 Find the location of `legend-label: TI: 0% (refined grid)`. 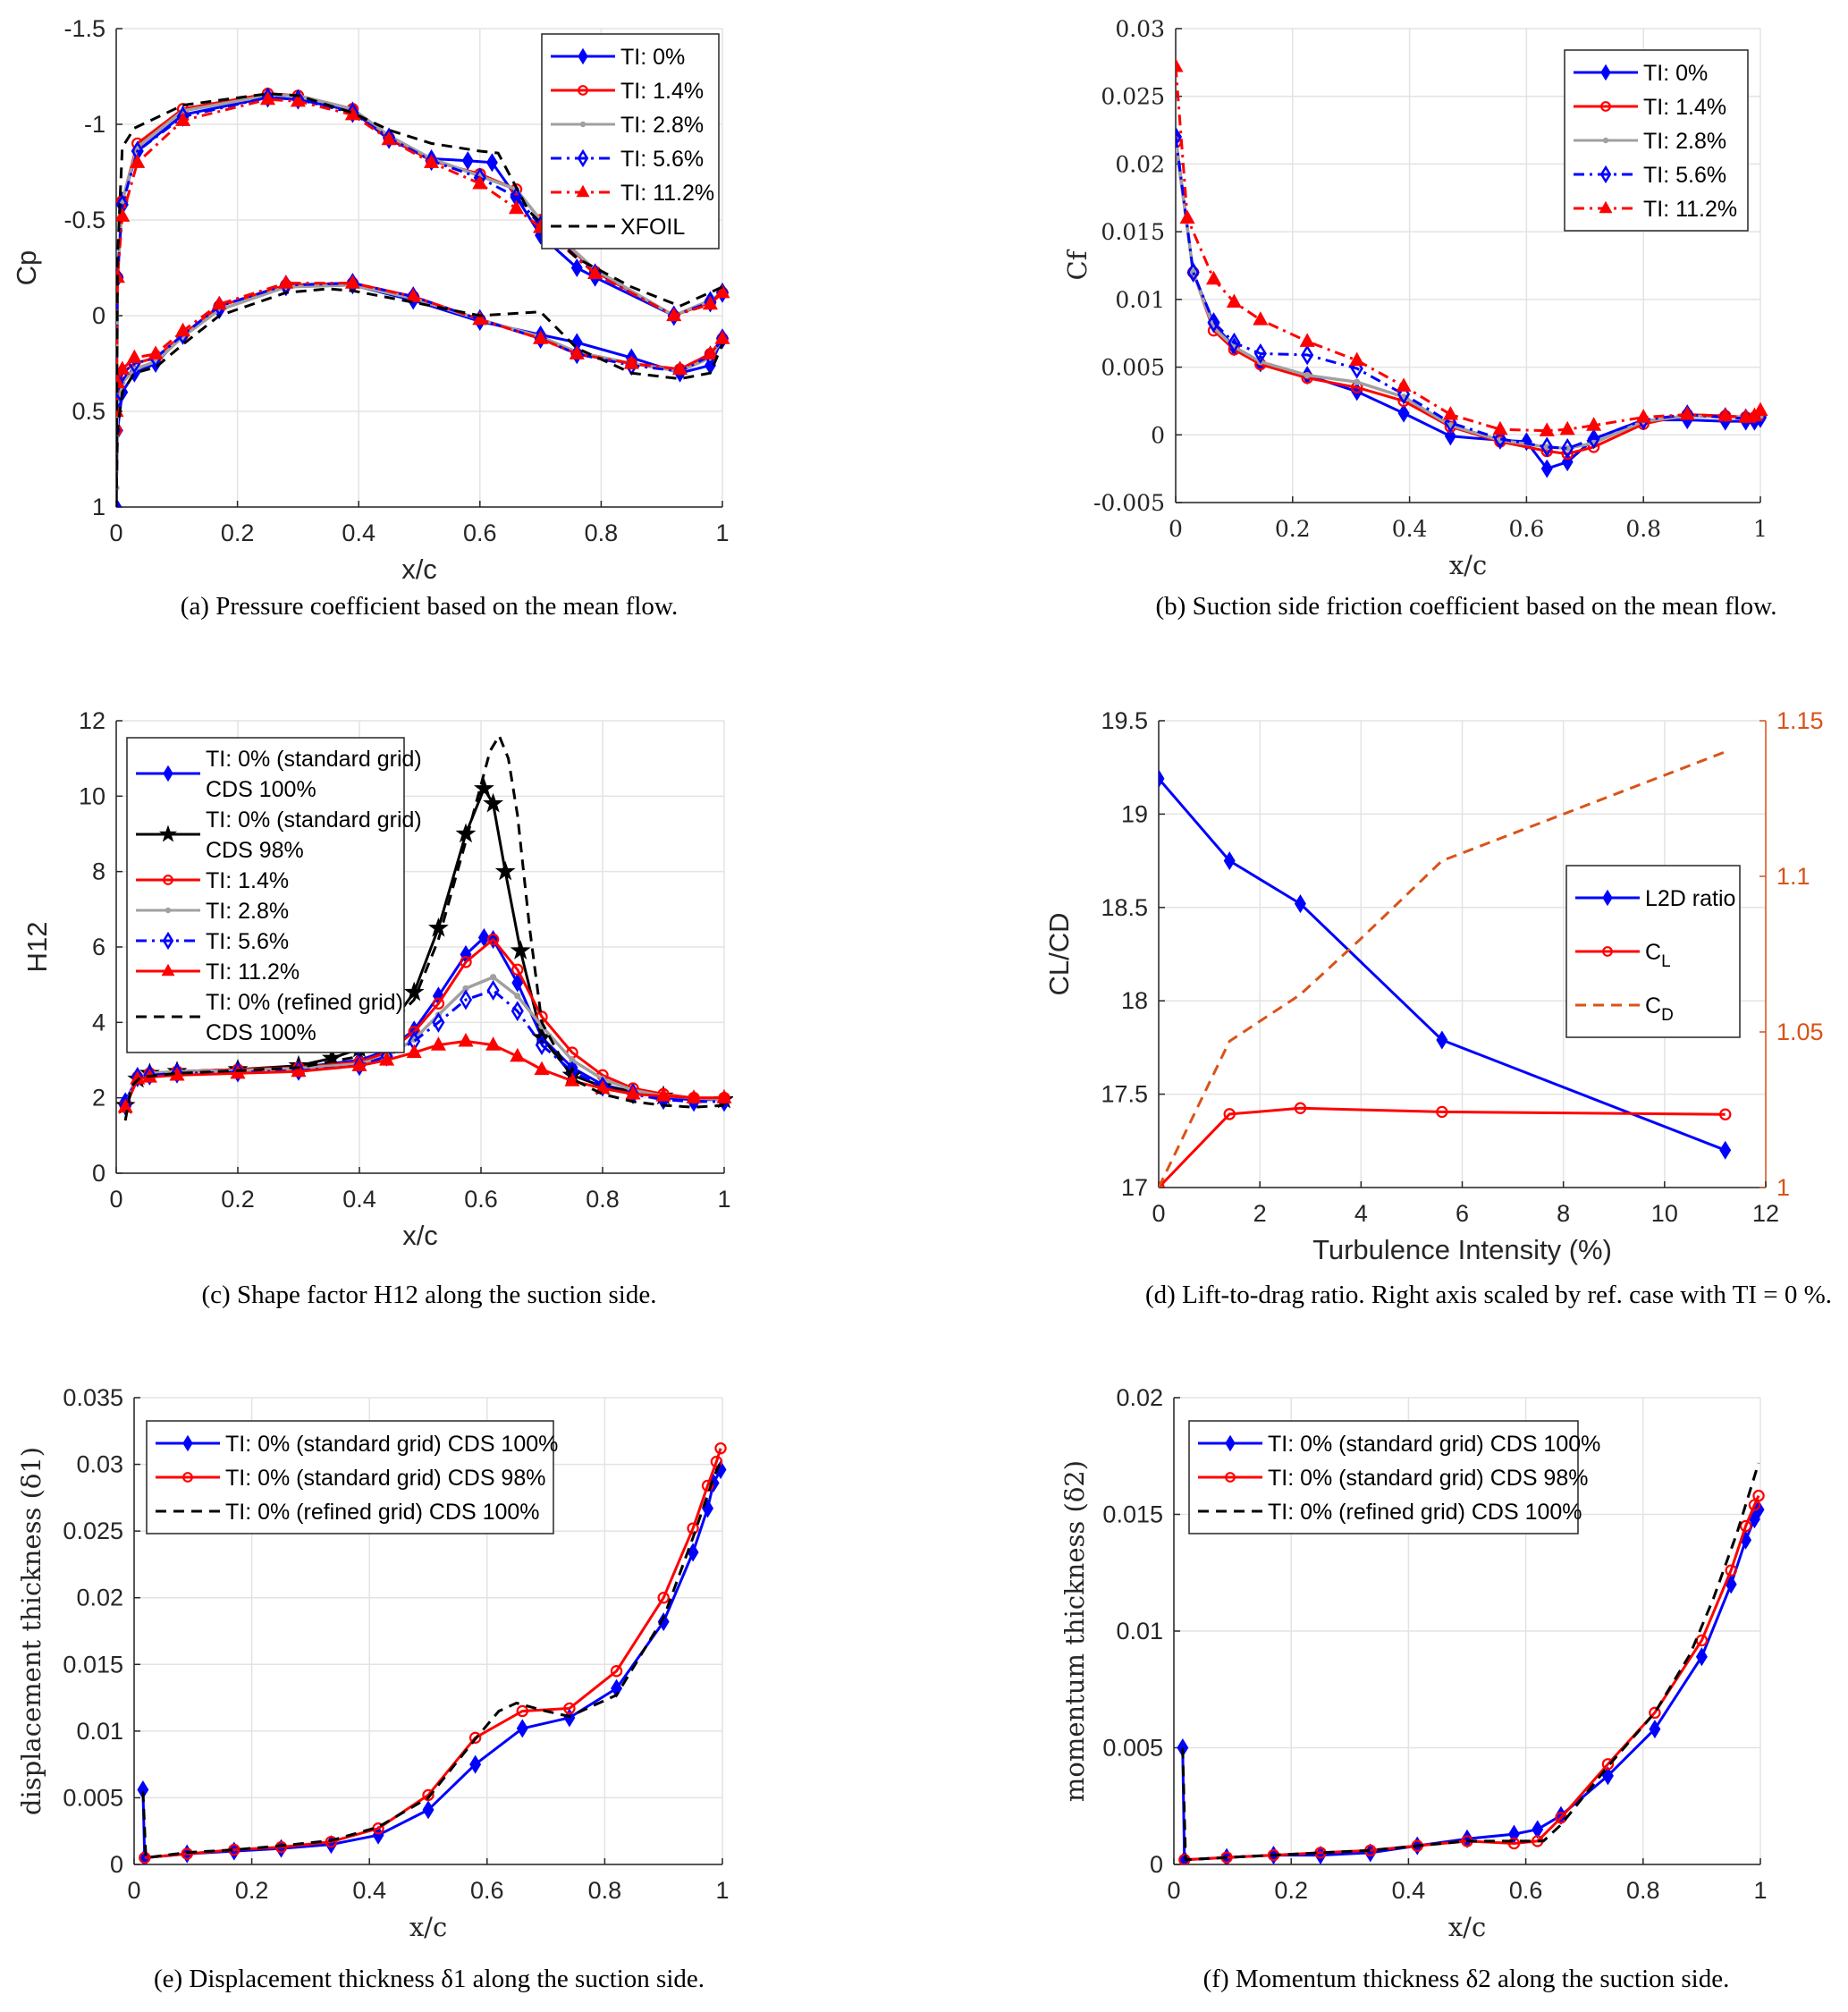

legend-label: TI: 0% (refined grid) is located at coordinates (304, 1002).